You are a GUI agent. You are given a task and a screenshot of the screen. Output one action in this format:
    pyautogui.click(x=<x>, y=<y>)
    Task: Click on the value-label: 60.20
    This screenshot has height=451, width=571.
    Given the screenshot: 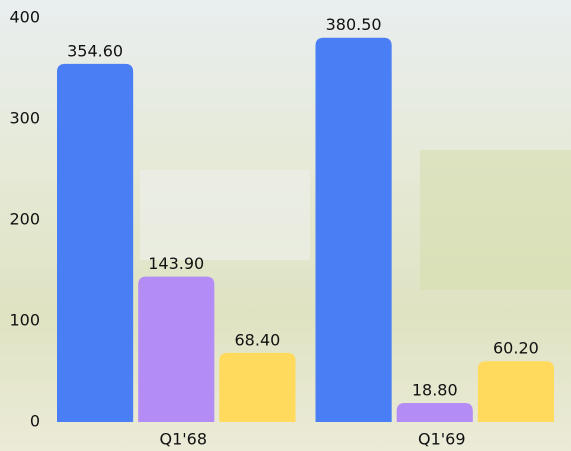 What is the action you would take?
    pyautogui.click(x=516, y=348)
    